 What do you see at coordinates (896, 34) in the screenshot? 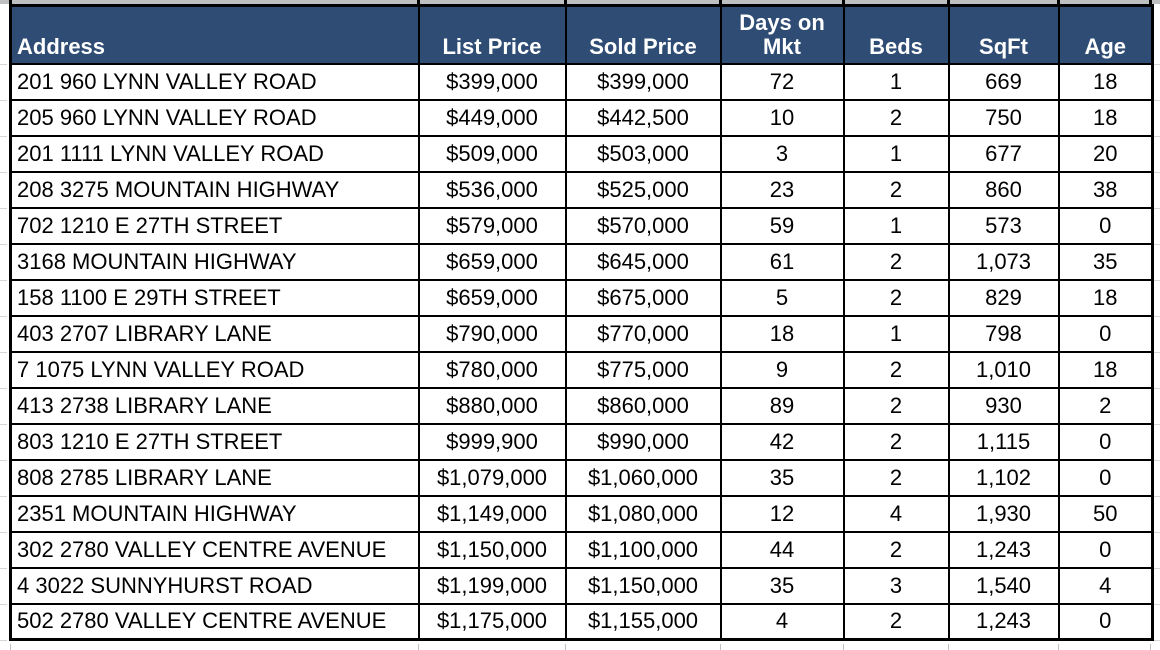
I see `column-header-beds: Beds` at bounding box center [896, 34].